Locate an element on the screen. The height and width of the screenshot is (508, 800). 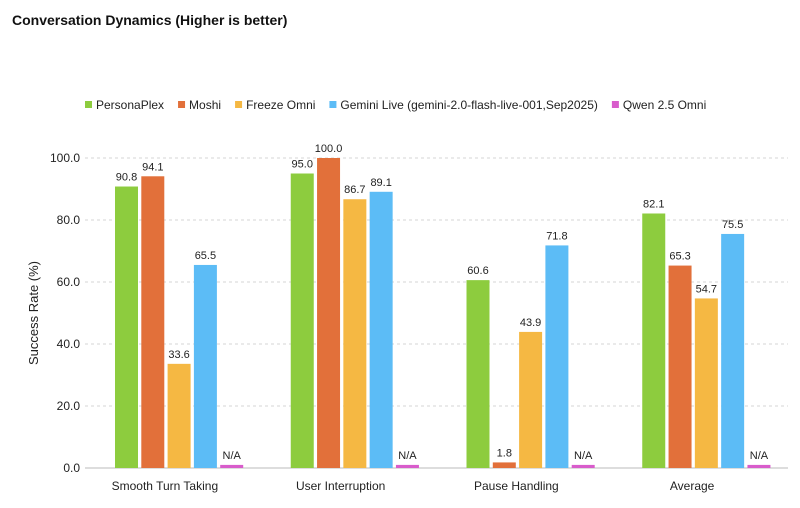
y-tick-label: 80.0 is located at coordinates (69, 220).